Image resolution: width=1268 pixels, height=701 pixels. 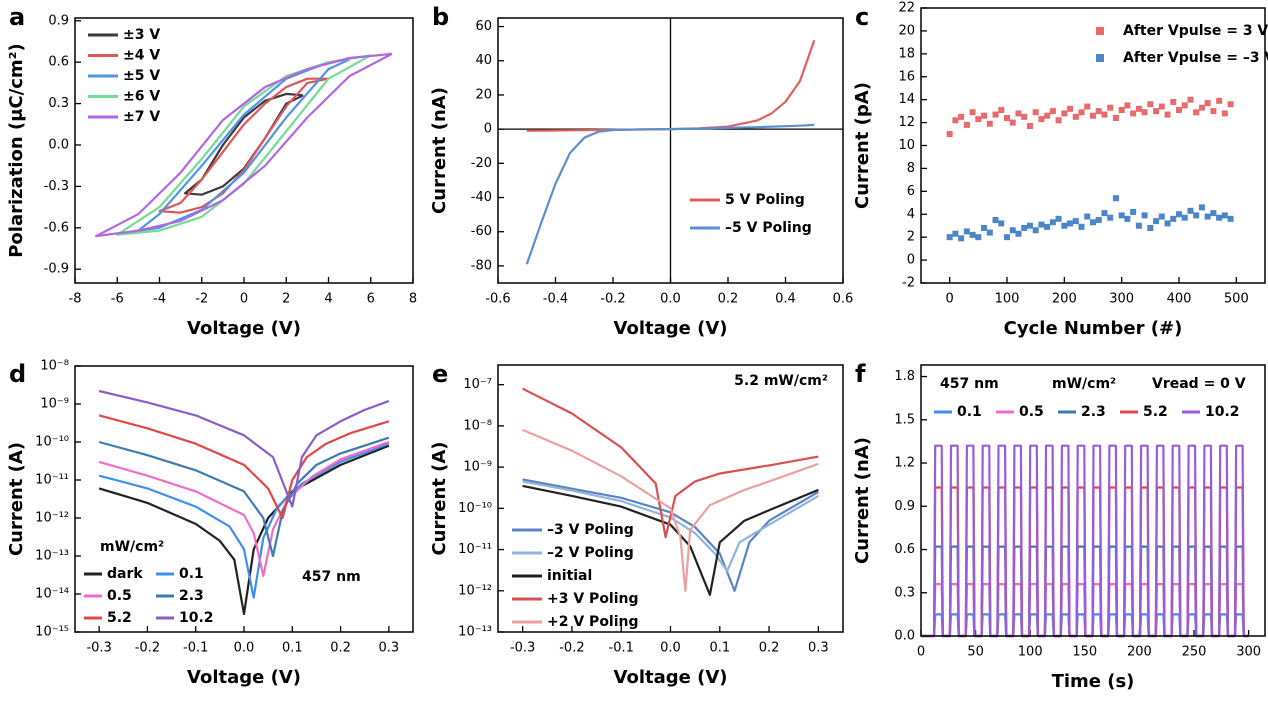 I want to click on legend-label: –2 V Poling, so click(x=590, y=553).